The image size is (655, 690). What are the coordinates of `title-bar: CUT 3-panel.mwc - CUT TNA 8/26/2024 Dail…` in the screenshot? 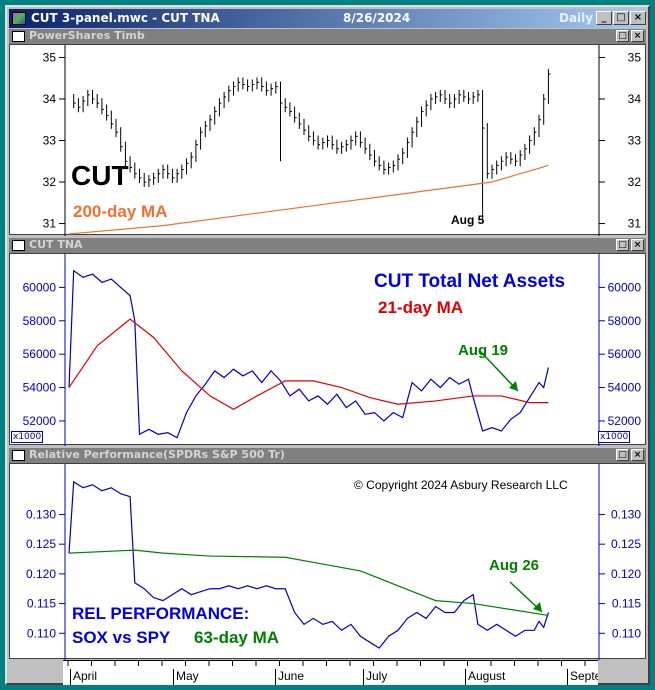 It's located at (327, 18).